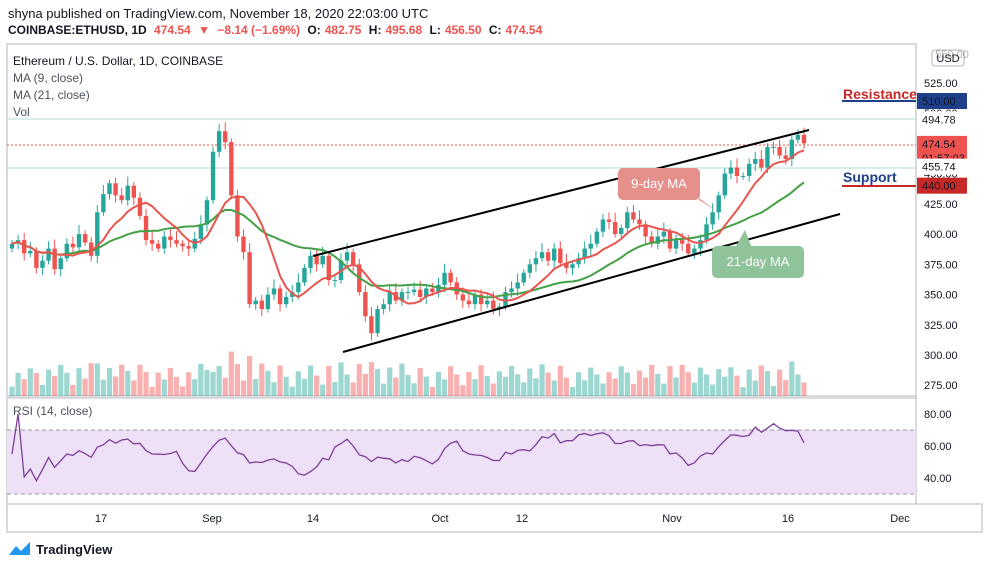  Describe the element at coordinates (204, 30) in the screenshot. I see `down-arrow-icon: ▼` at that location.